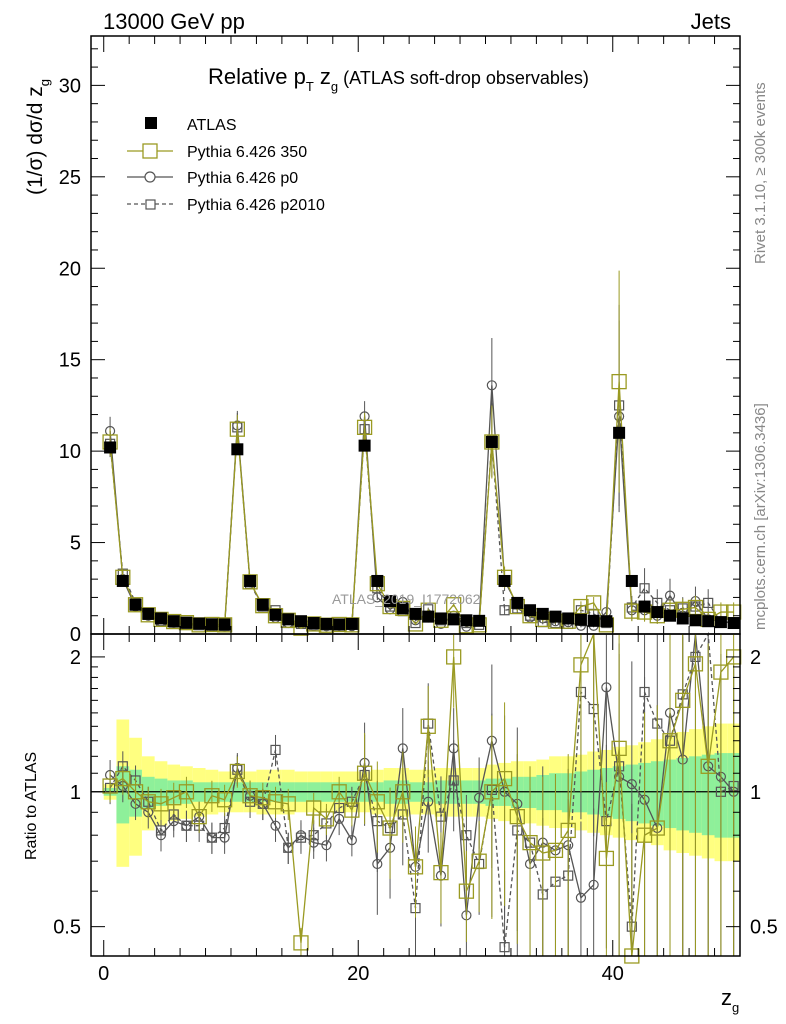 The image size is (786, 1024). Describe the element at coordinates (75, 544) in the screenshot. I see `main-ytick-label-1: 5` at that location.